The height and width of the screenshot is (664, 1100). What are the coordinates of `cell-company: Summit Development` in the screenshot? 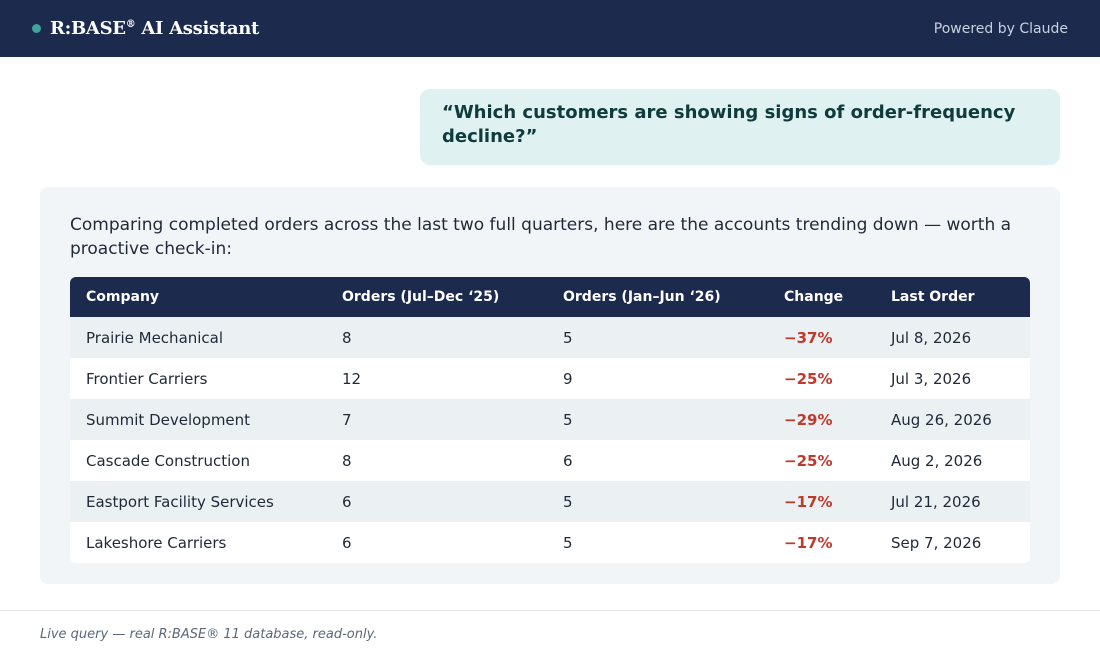 It's located at (168, 419).